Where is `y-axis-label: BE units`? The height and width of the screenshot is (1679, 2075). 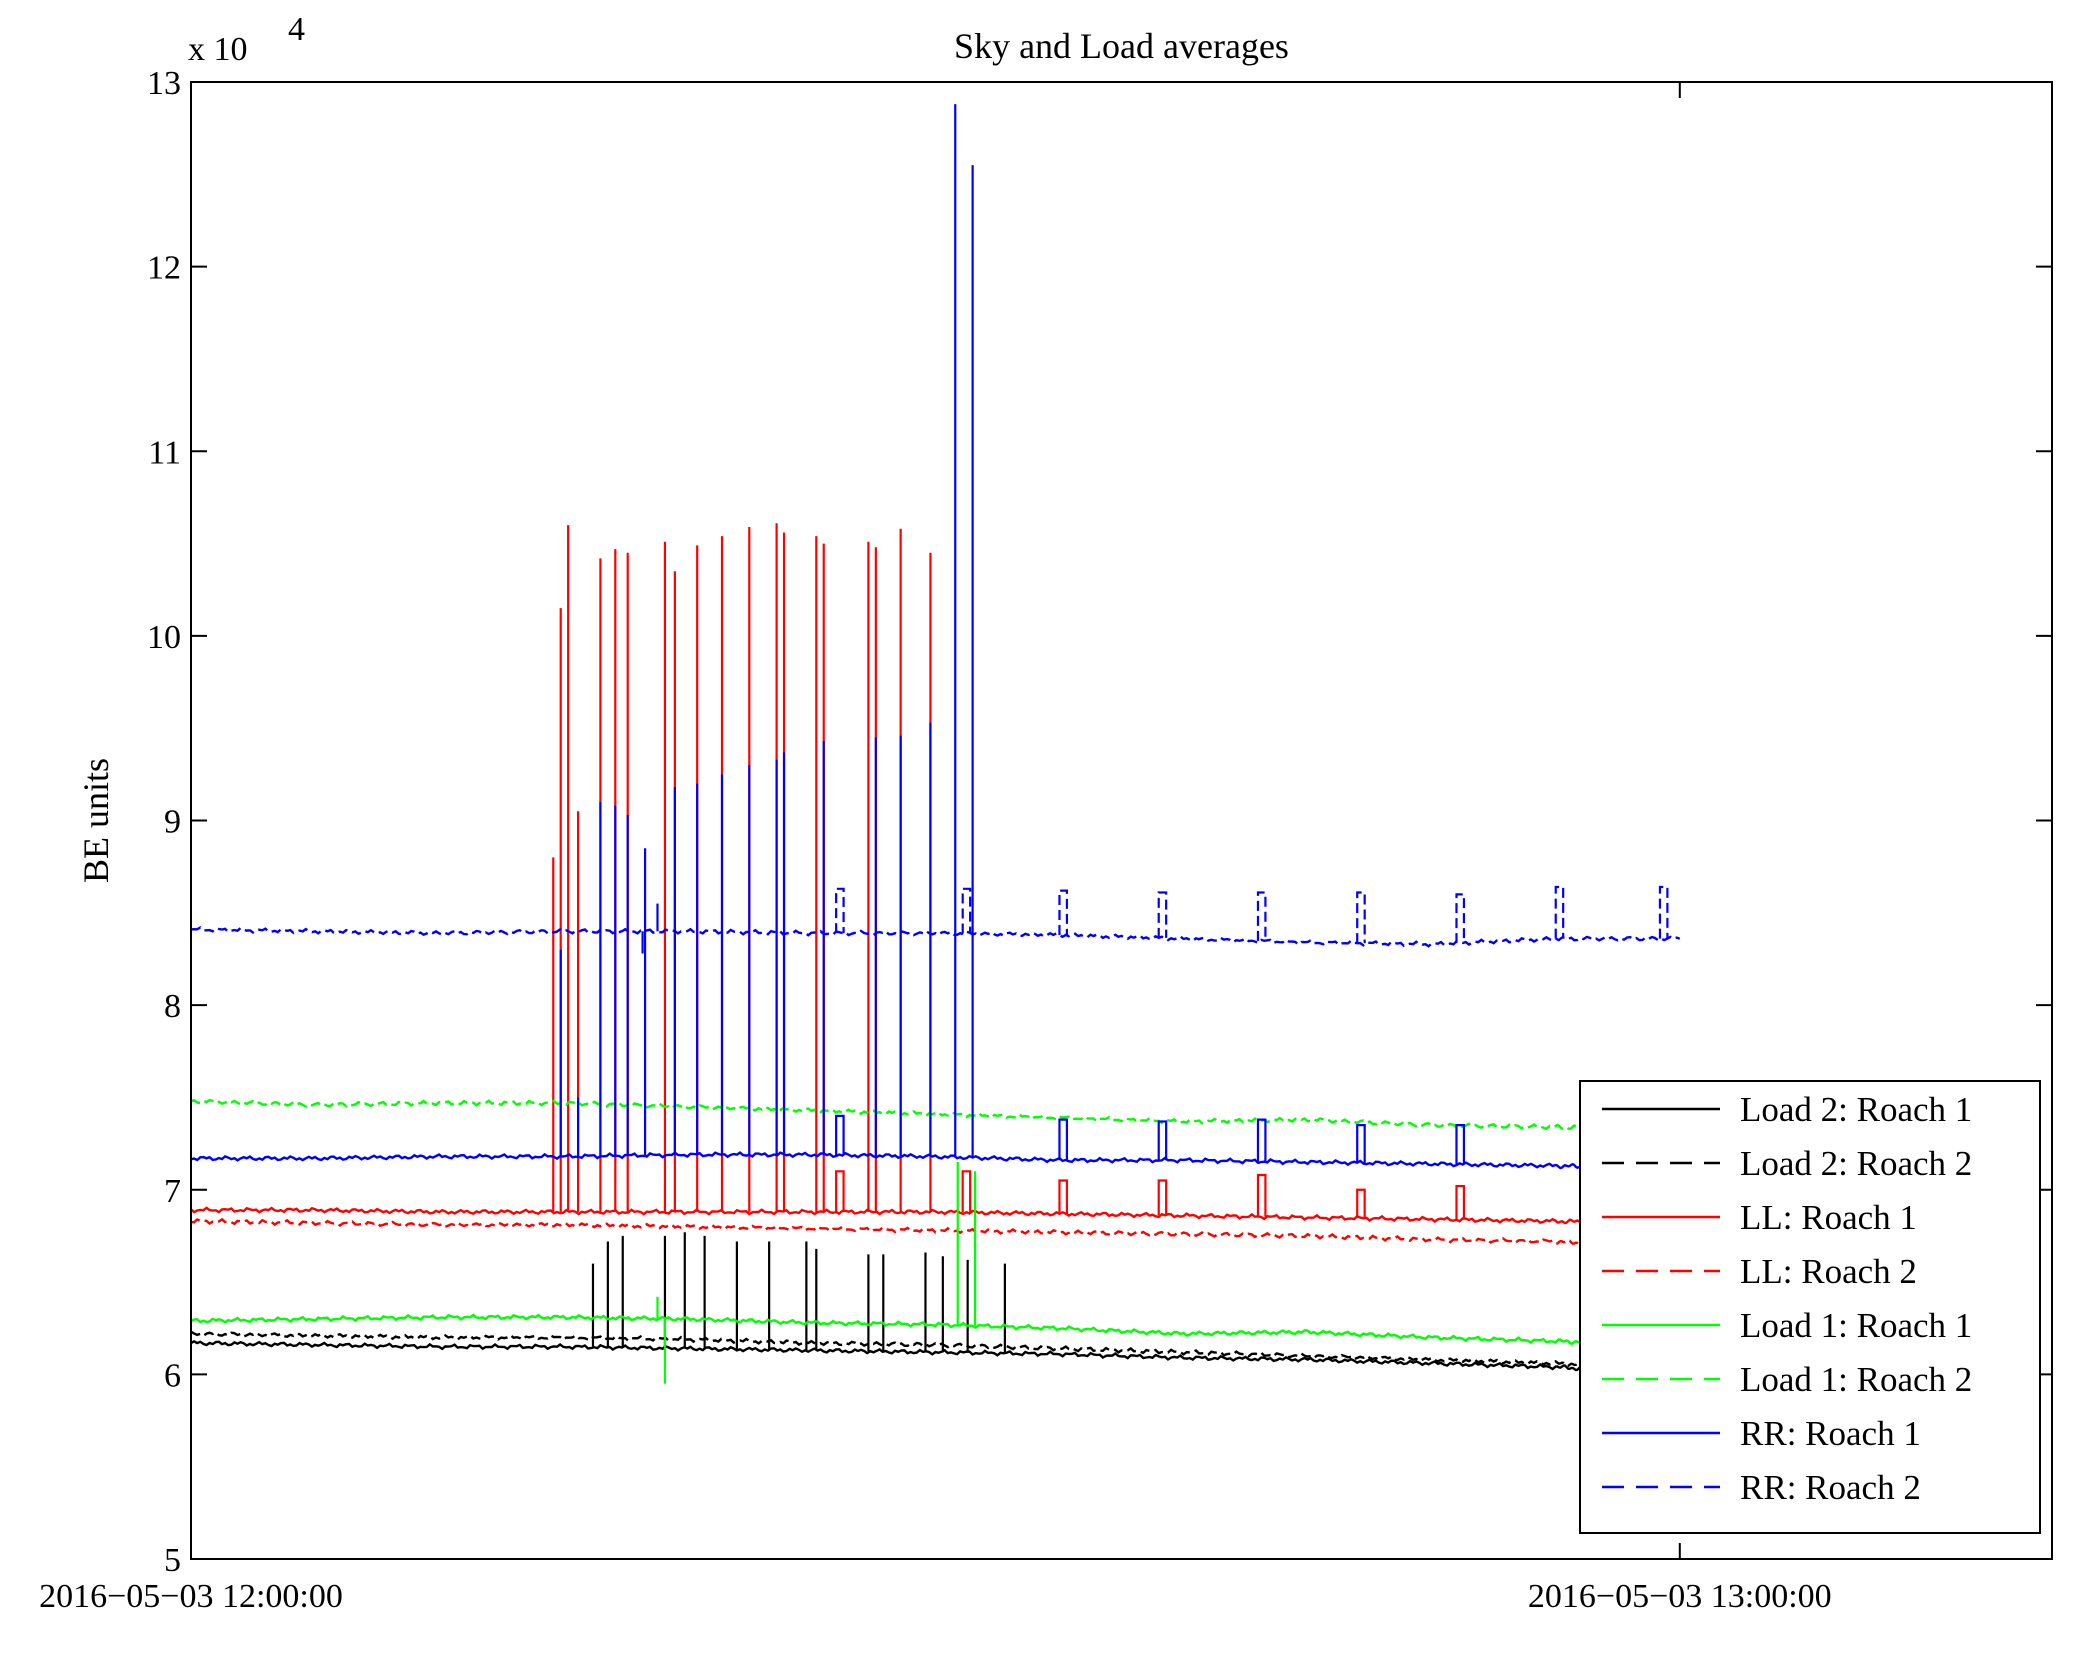 y-axis-label: BE units is located at coordinates (96, 820).